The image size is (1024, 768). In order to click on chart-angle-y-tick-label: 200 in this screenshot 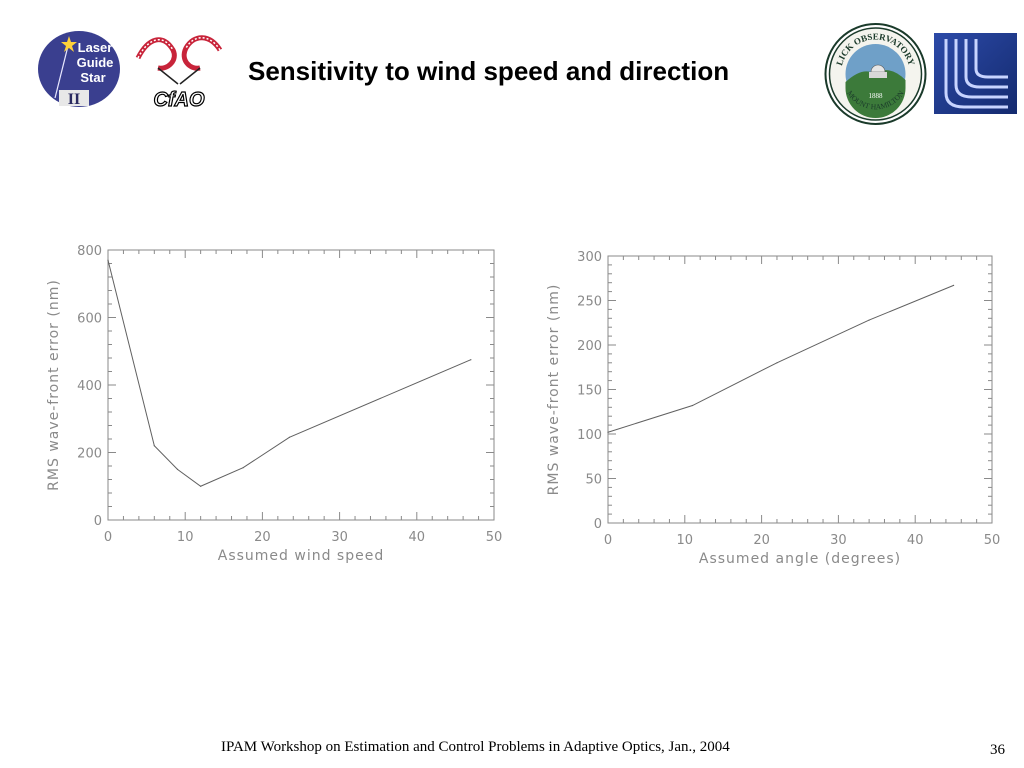, I will do `click(589, 346)`.